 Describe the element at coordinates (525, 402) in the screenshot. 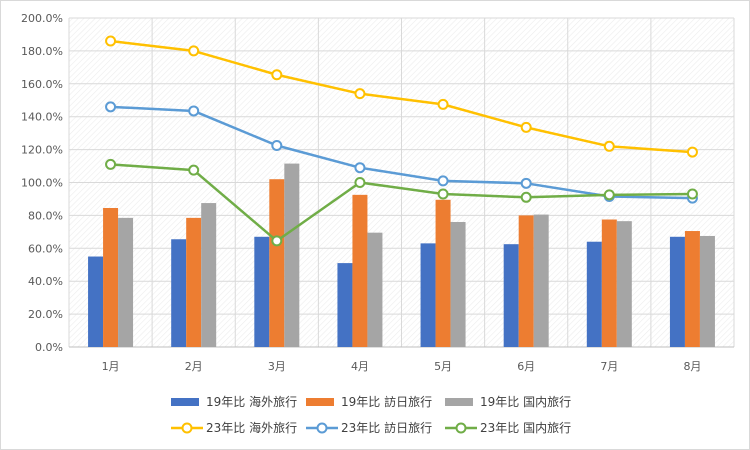

I see `legend-label-2: 19年比 国内旅行` at that location.